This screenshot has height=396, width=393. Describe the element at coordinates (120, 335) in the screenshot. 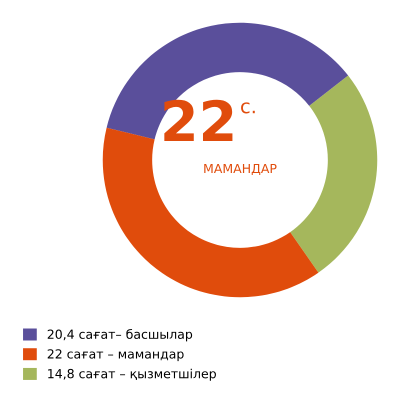

I see `legend-label: 20,4 сағат– басшылар` at that location.